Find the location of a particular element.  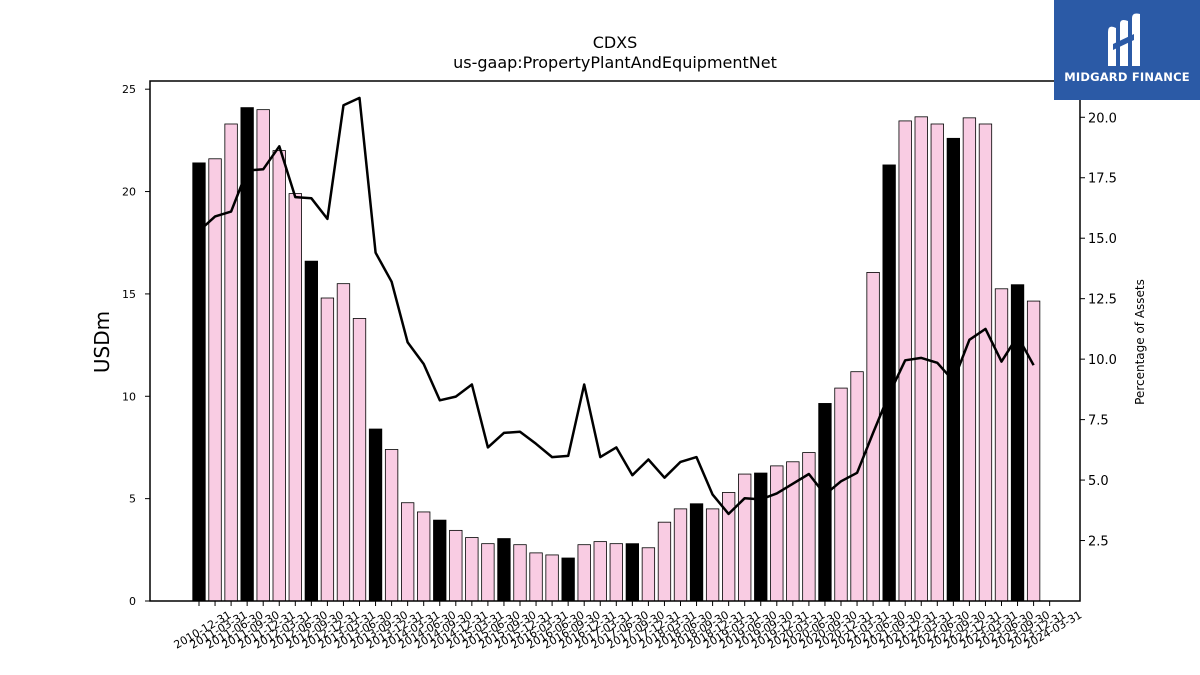

y-tick-label: 0 is located at coordinates (132, 601).